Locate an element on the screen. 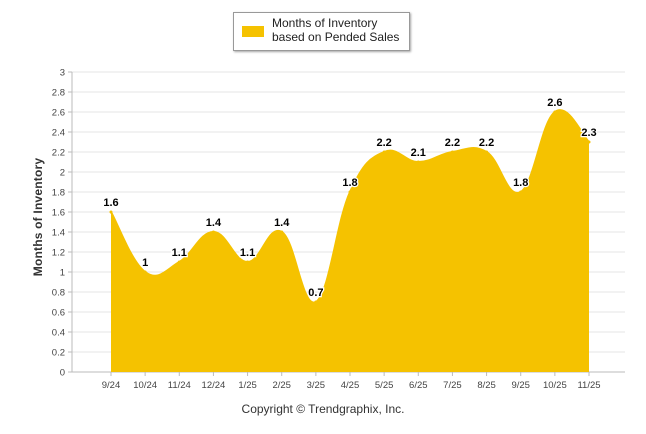  x-tick-label: 11/25 is located at coordinates (588, 385).